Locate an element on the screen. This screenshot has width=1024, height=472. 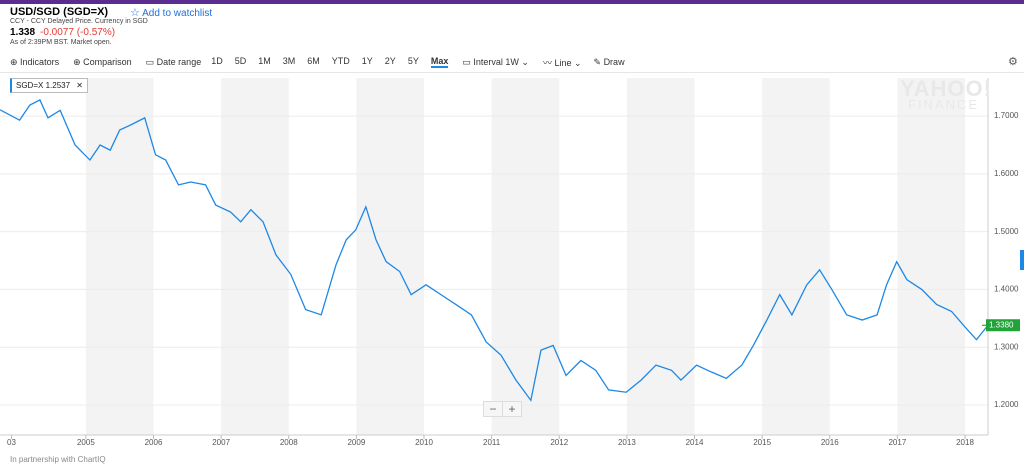
range-group: 1D 5D 1M 3M 6M YTD 1Y 2Y 5Y Max is located at coordinates (330, 62).